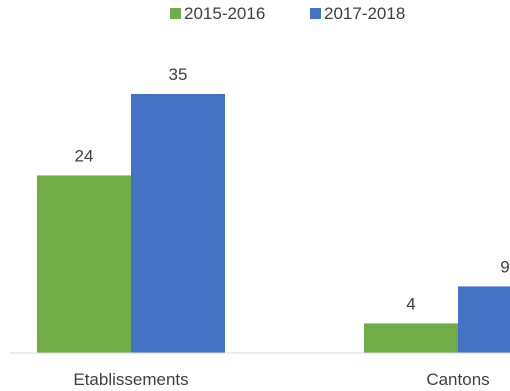 This screenshot has height=391, width=510. Describe the element at coordinates (315, 13) in the screenshot. I see `legend-swatch-2017-2018` at that location.